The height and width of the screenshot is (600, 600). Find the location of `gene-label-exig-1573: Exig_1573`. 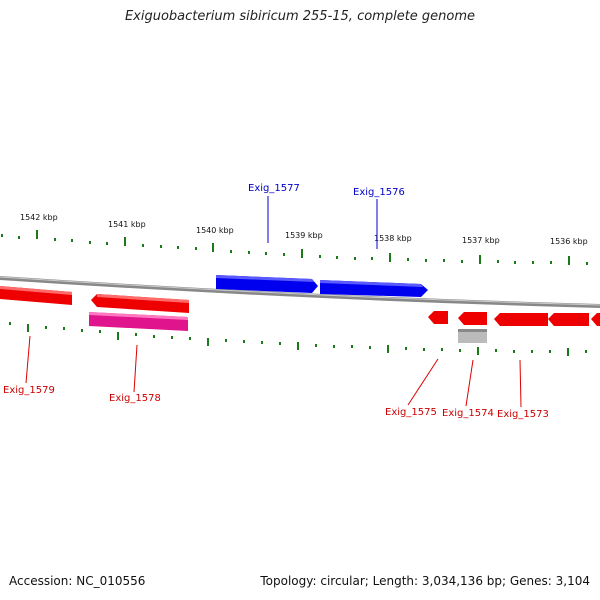

gene-label-exig-1573: Exig_1573 is located at coordinates (523, 414).